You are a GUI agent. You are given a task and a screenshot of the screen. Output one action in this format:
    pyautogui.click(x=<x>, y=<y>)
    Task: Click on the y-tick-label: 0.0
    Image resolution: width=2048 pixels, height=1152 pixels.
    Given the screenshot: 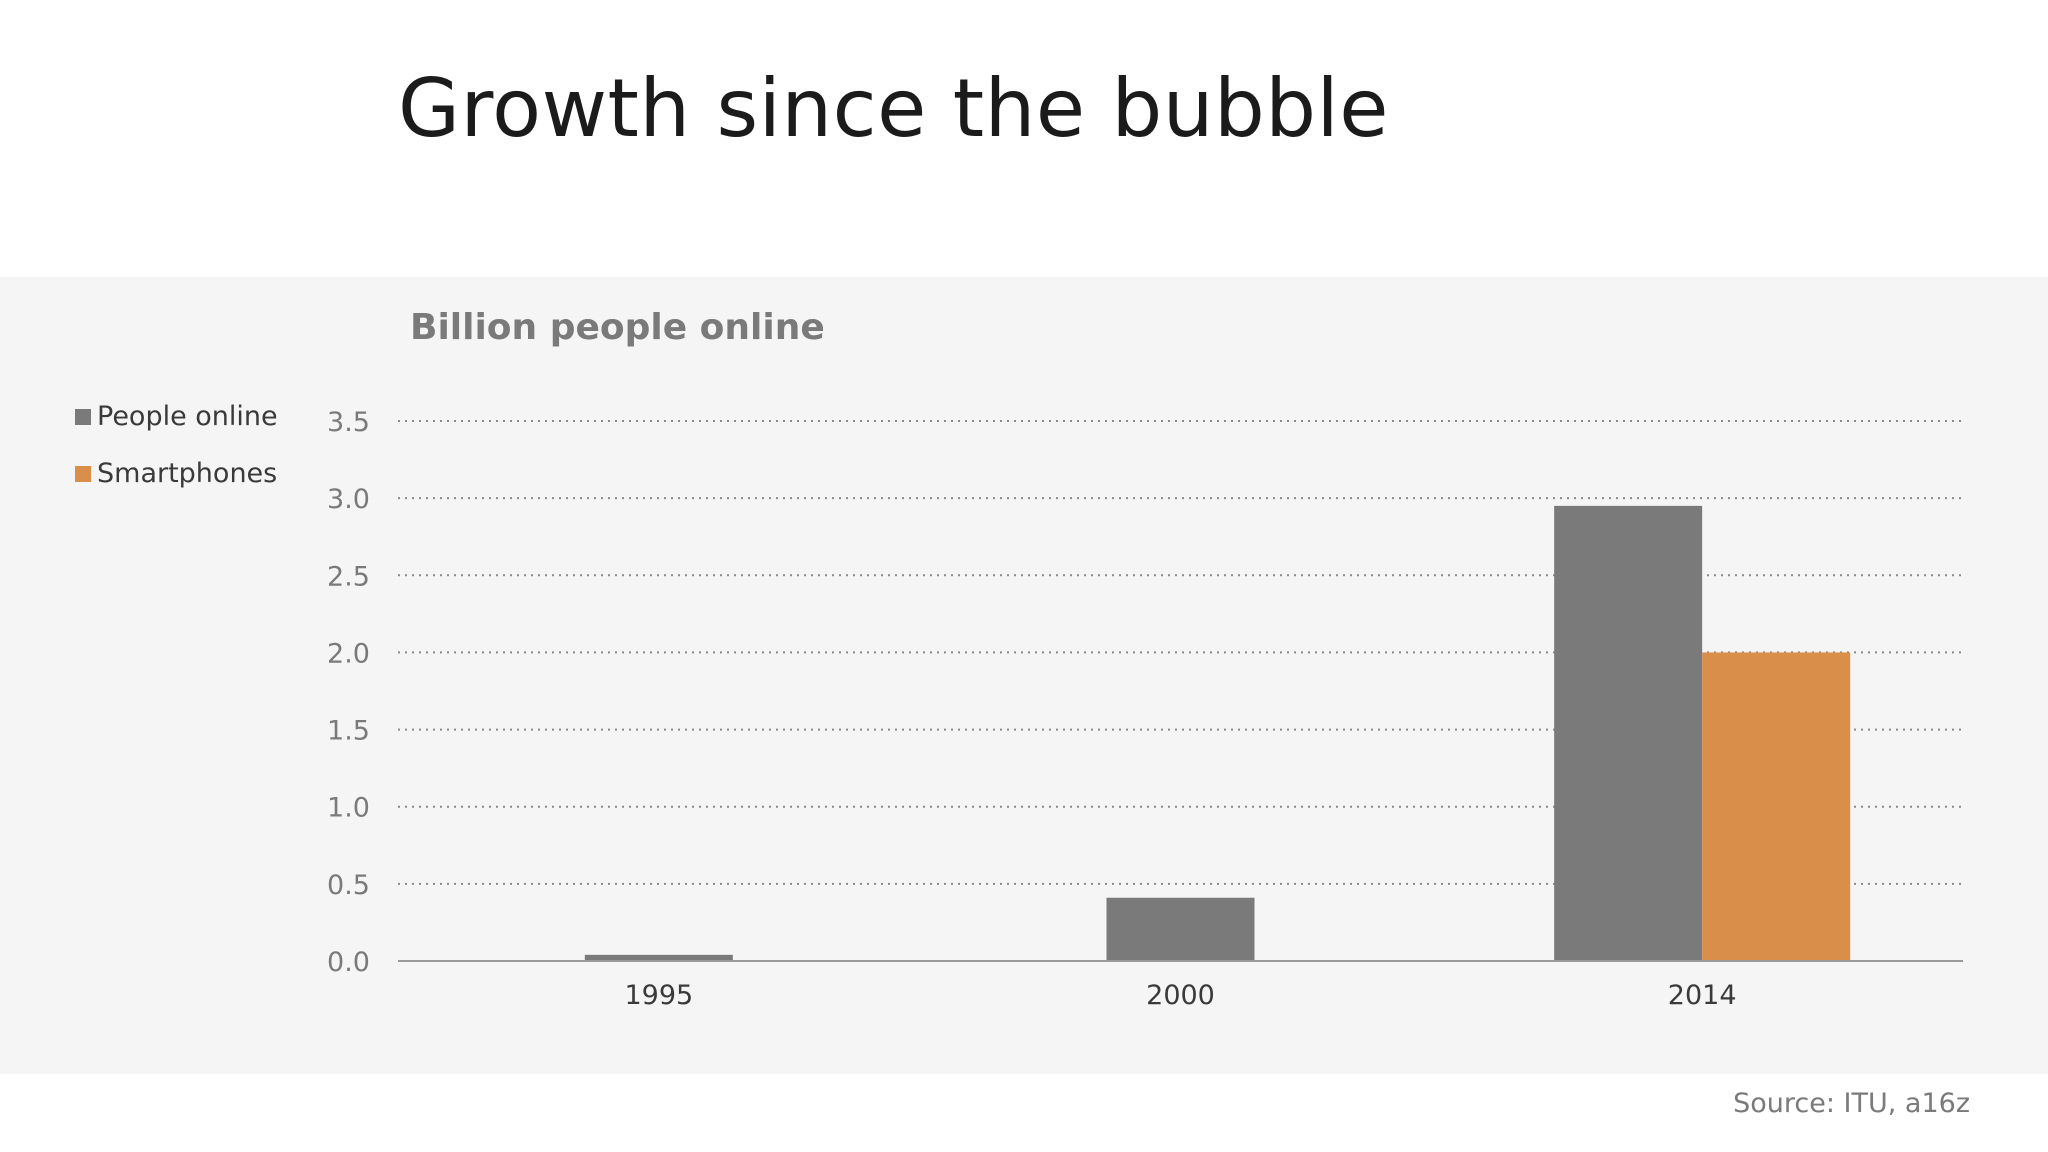 What is the action you would take?
    pyautogui.click(x=348, y=962)
    